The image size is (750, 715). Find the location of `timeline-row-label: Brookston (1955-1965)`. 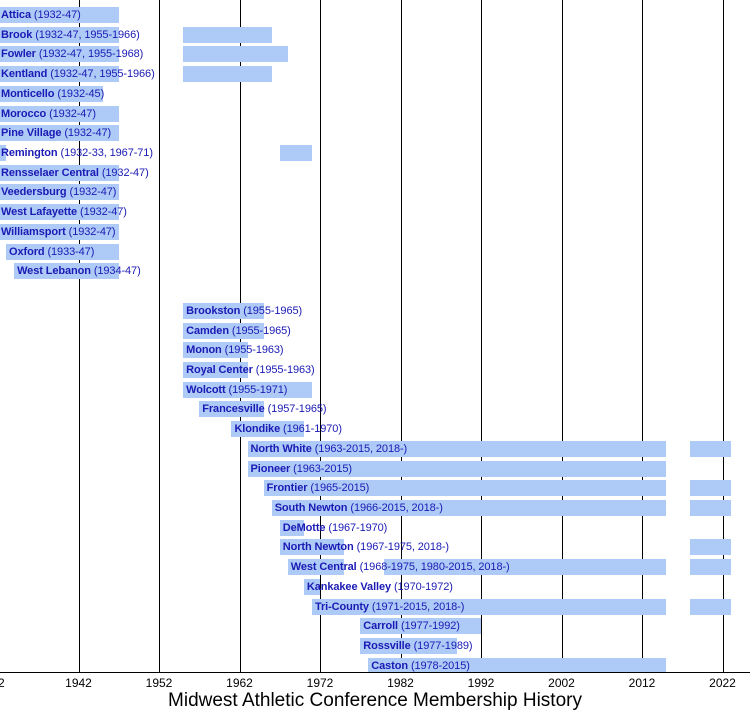

timeline-row-label: Brookston (1955-1965) is located at coordinates (244, 311).